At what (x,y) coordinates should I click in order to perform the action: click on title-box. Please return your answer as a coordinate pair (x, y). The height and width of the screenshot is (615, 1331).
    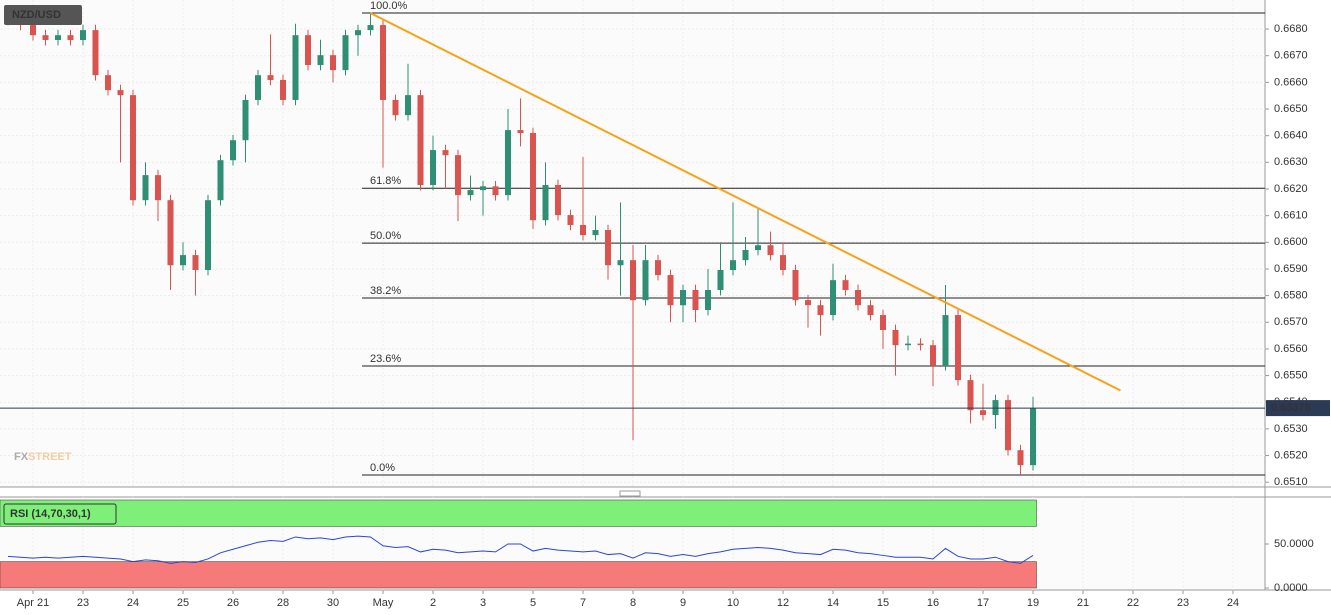
    Looking at the image, I should click on (43, 15).